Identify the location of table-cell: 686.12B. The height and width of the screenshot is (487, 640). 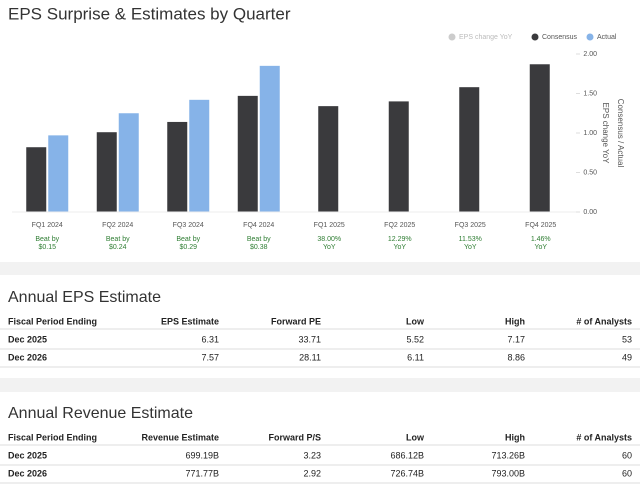
(407, 455).